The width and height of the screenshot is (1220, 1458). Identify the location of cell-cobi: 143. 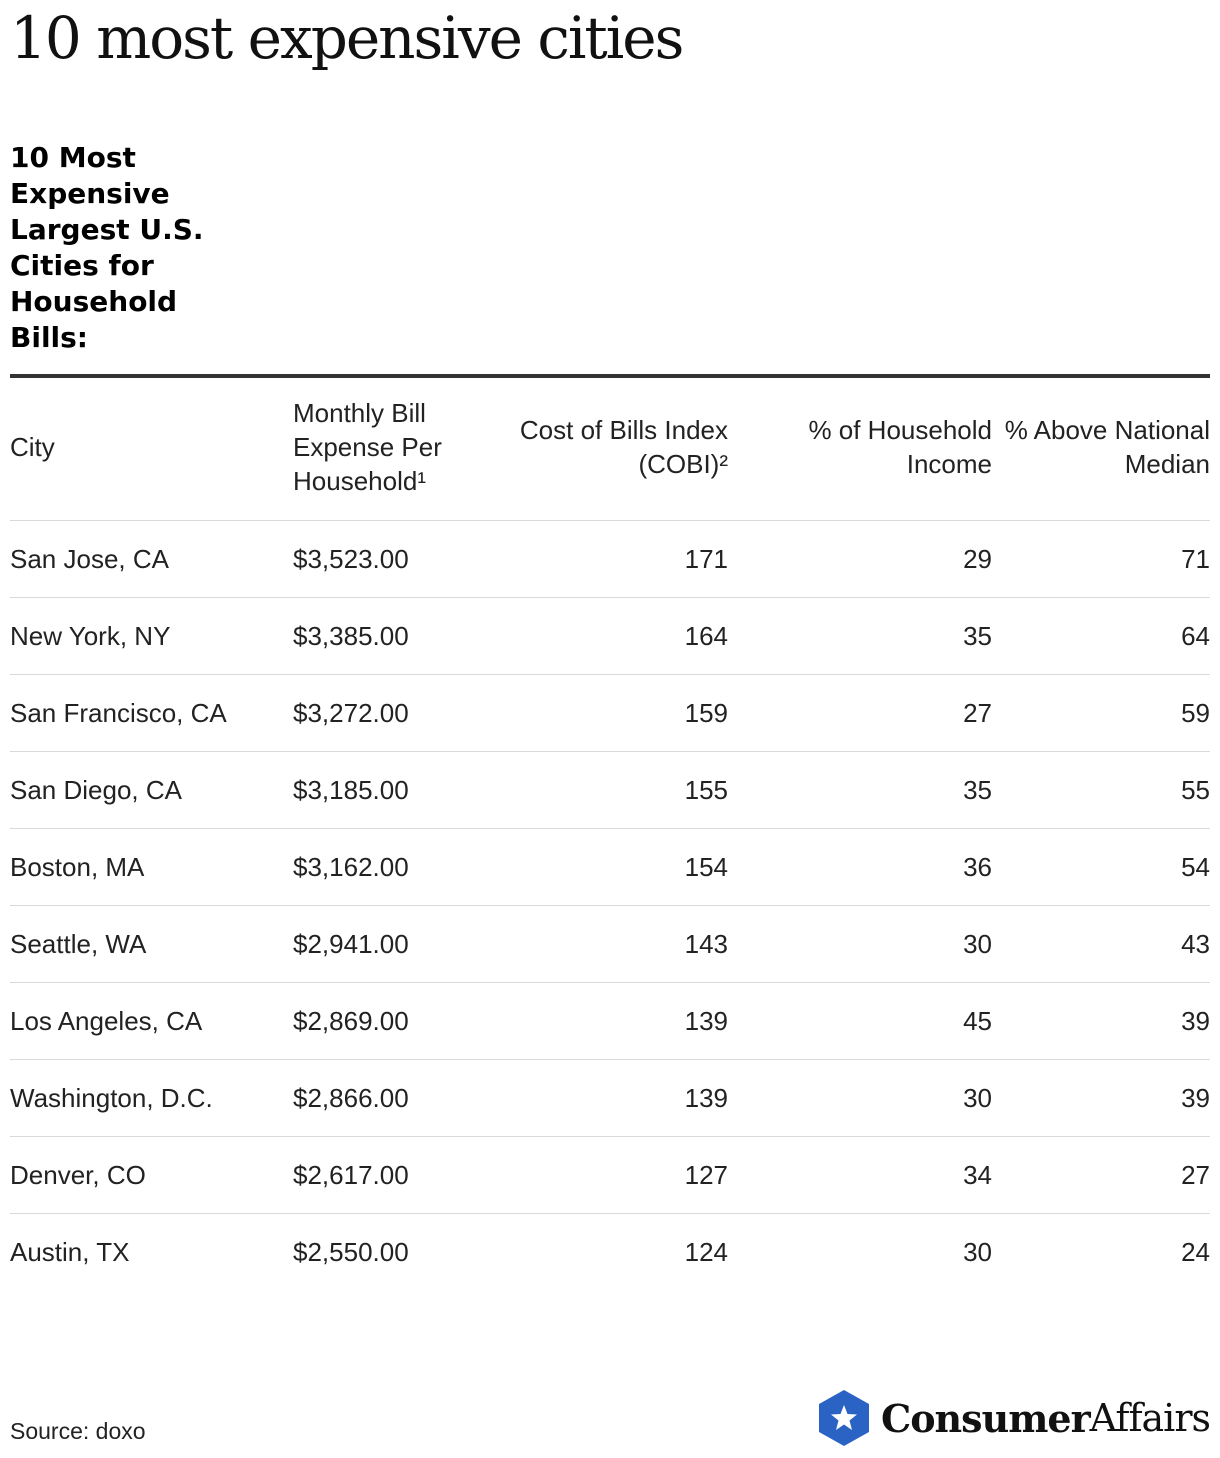
(706, 944).